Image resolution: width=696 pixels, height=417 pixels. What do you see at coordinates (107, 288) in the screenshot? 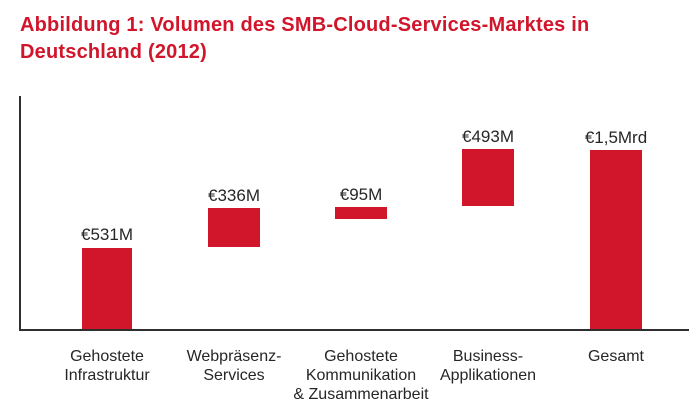
I see `bar-gehostete-infrastruktur` at bounding box center [107, 288].